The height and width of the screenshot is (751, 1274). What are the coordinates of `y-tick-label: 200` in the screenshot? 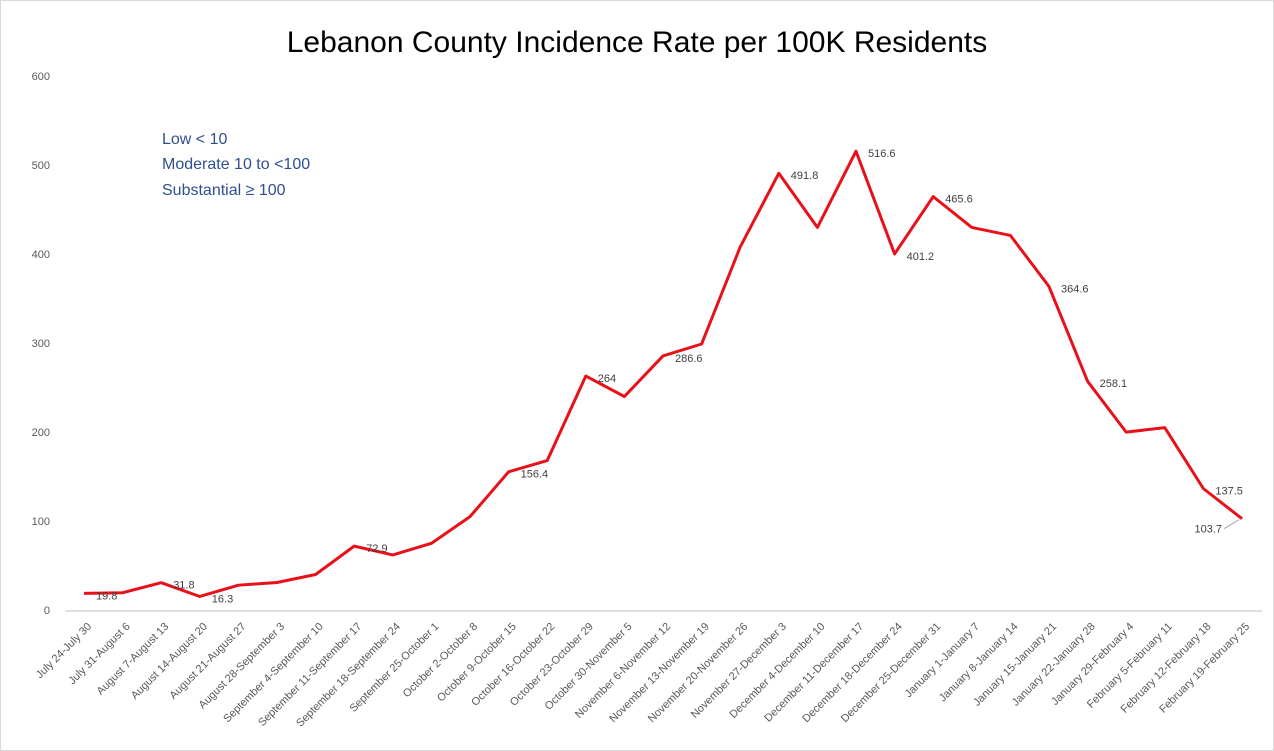 It's located at (41, 433).